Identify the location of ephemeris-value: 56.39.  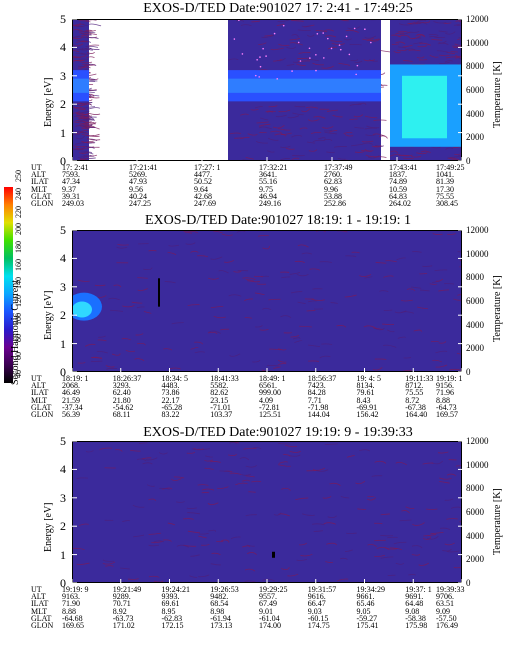
(71, 414).